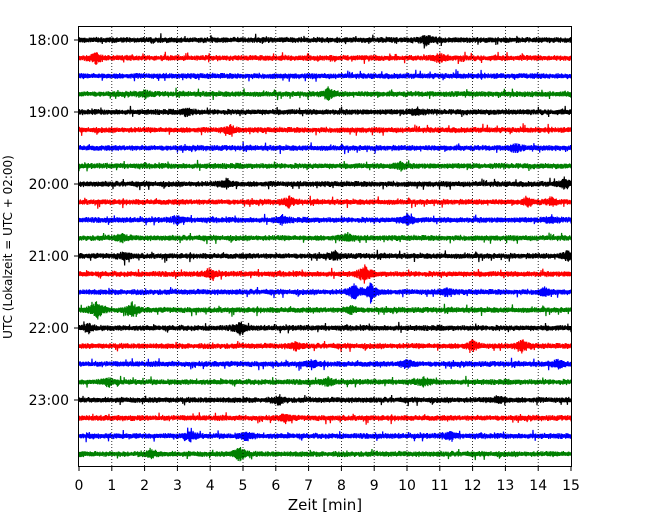 This screenshot has width=650, height=520. What do you see at coordinates (325, 505) in the screenshot?
I see `x-axis-title: Zeit [min]` at bounding box center [325, 505].